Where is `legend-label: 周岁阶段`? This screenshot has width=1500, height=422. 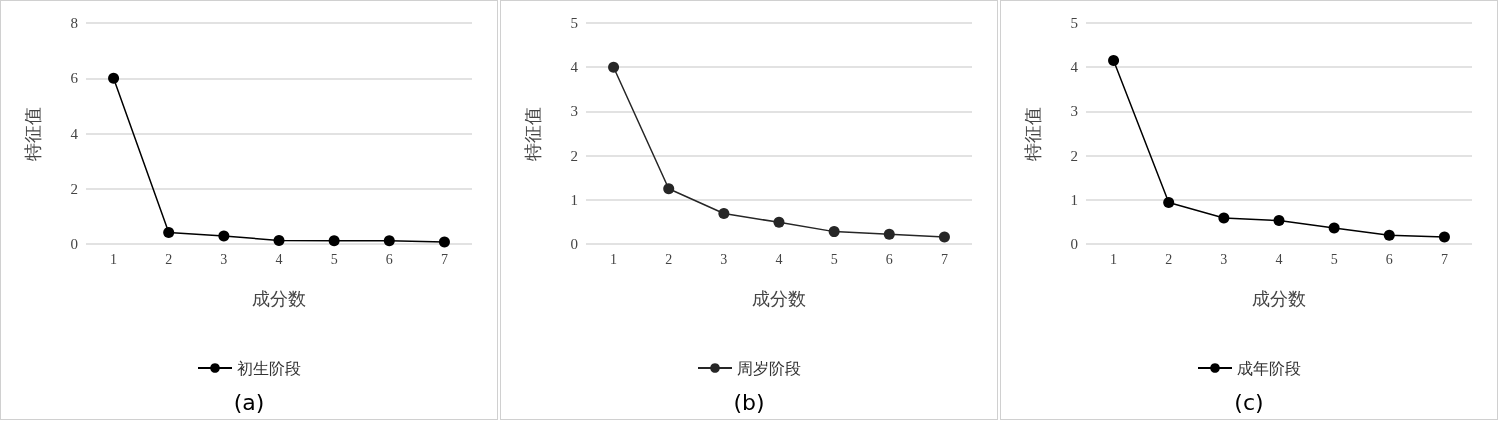
legend-label: 周岁阶段 is located at coordinates (769, 368).